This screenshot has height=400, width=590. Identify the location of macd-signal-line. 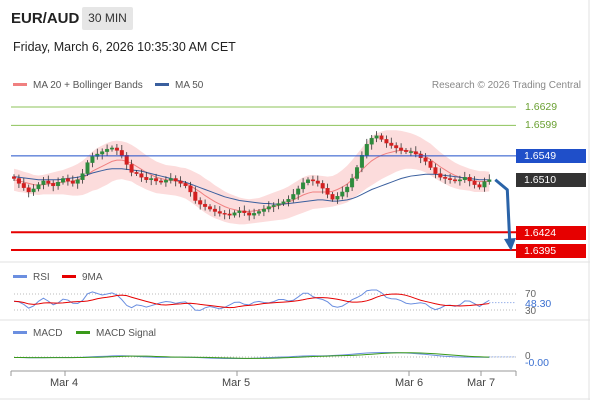
(251, 355).